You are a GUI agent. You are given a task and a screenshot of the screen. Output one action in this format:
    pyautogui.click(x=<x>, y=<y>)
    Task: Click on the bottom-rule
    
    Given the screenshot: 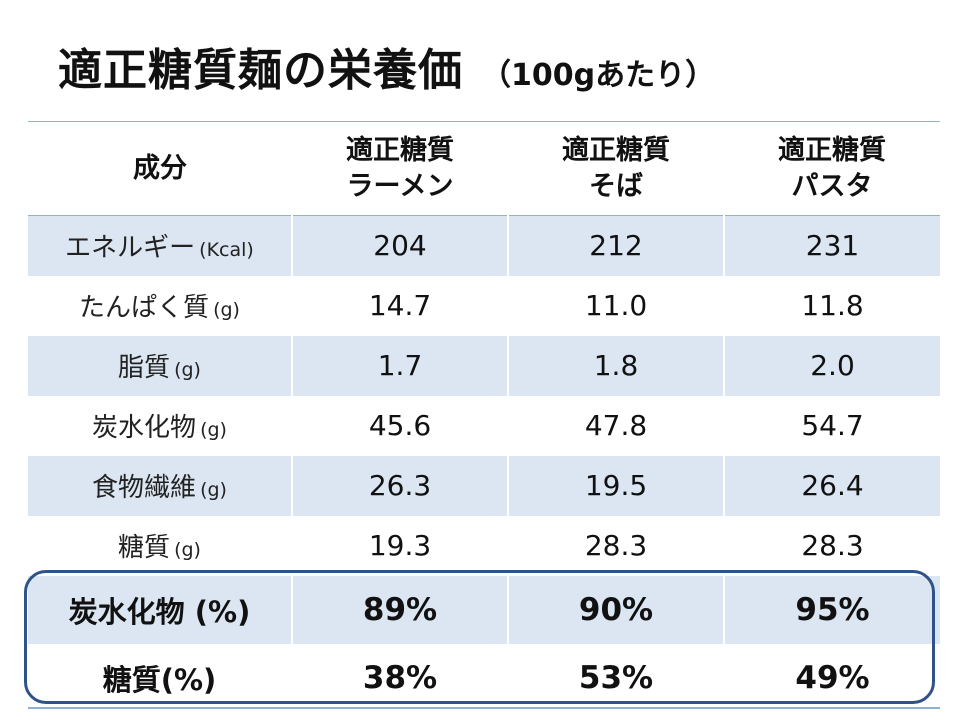 What is the action you would take?
    pyautogui.click(x=484, y=708)
    